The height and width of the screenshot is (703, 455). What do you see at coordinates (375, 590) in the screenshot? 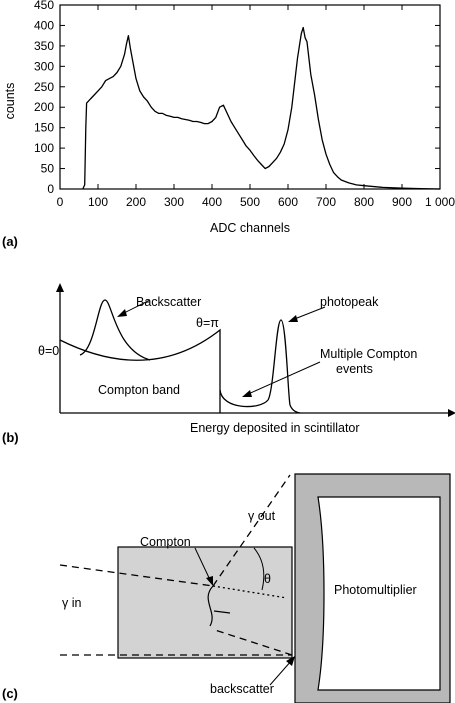
I see `photomultiplier-label: Photomultiplier` at bounding box center [375, 590].